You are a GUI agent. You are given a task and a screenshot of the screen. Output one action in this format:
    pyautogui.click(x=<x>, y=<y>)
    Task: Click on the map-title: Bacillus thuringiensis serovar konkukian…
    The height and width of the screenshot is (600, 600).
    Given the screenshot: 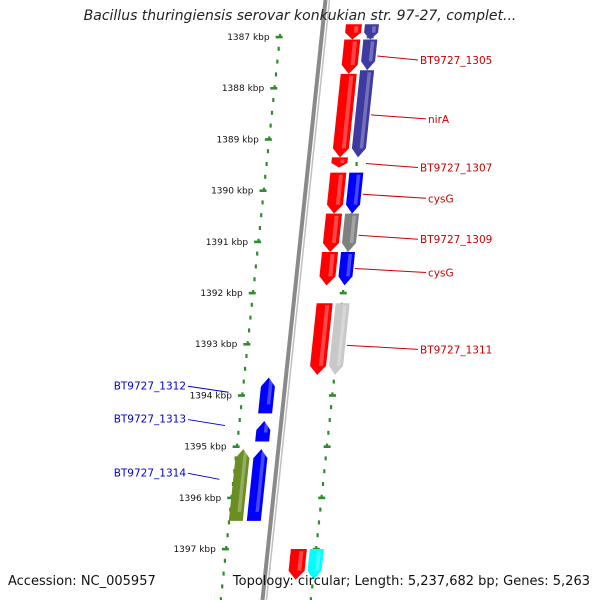 What is the action you would take?
    pyautogui.click(x=300, y=16)
    